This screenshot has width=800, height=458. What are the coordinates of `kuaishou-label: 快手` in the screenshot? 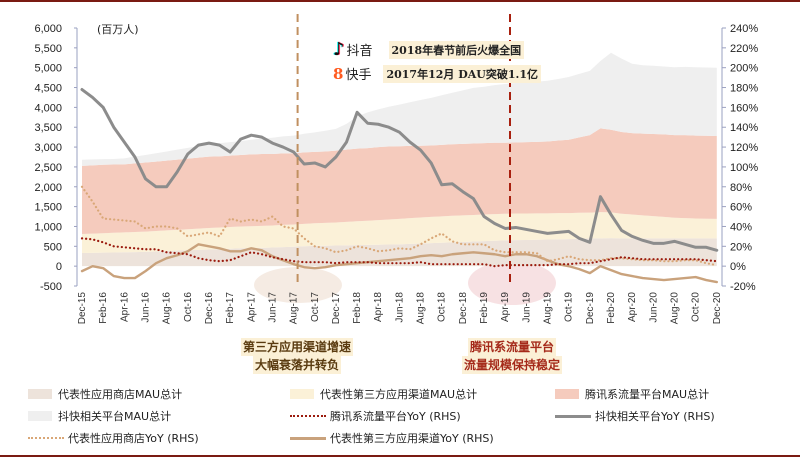 It's located at (358, 75).